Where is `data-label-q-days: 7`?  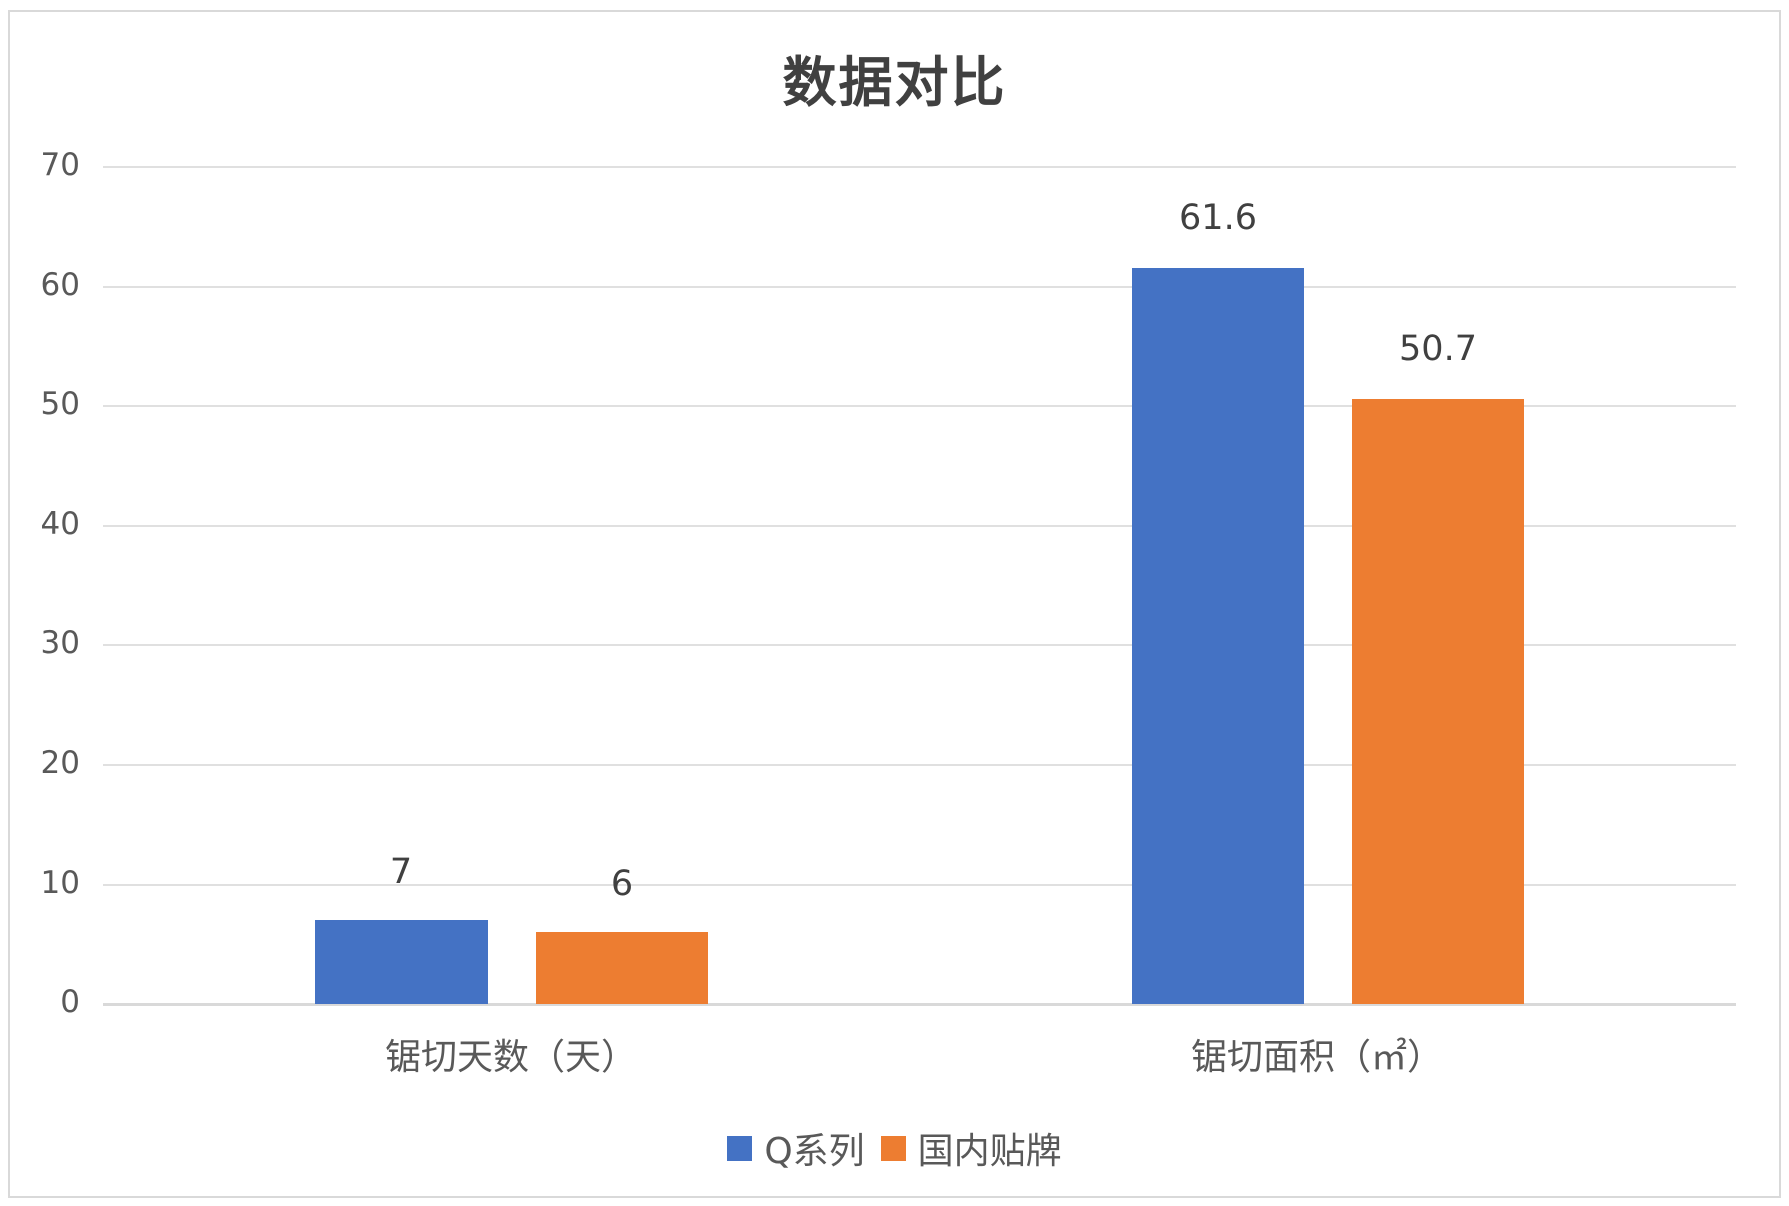 data-label-q-days: 7 is located at coordinates (401, 872).